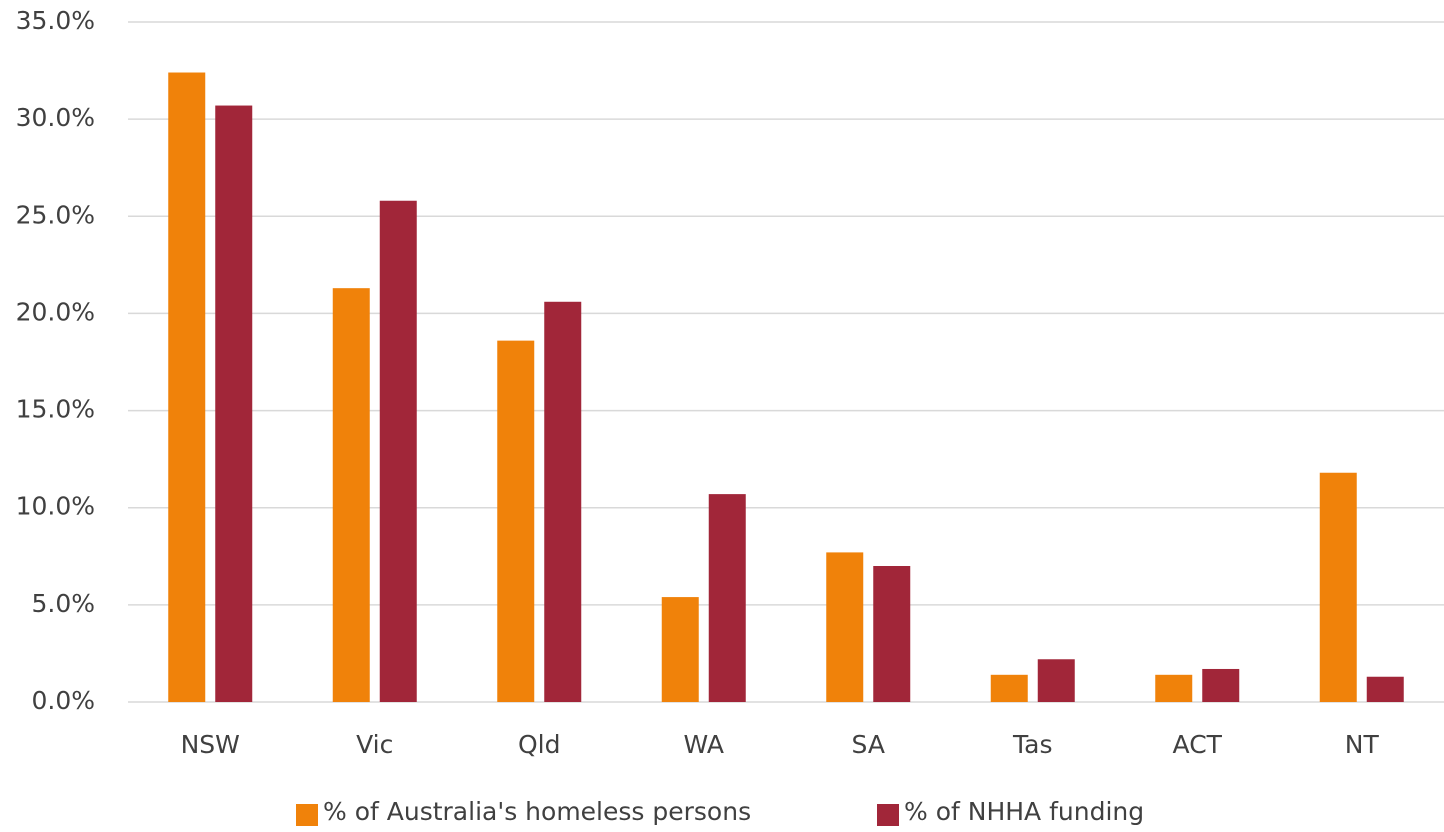 The height and width of the screenshot is (832, 1444). What do you see at coordinates (55, 20) in the screenshot?
I see `y-tick-label: 35.0%` at bounding box center [55, 20].